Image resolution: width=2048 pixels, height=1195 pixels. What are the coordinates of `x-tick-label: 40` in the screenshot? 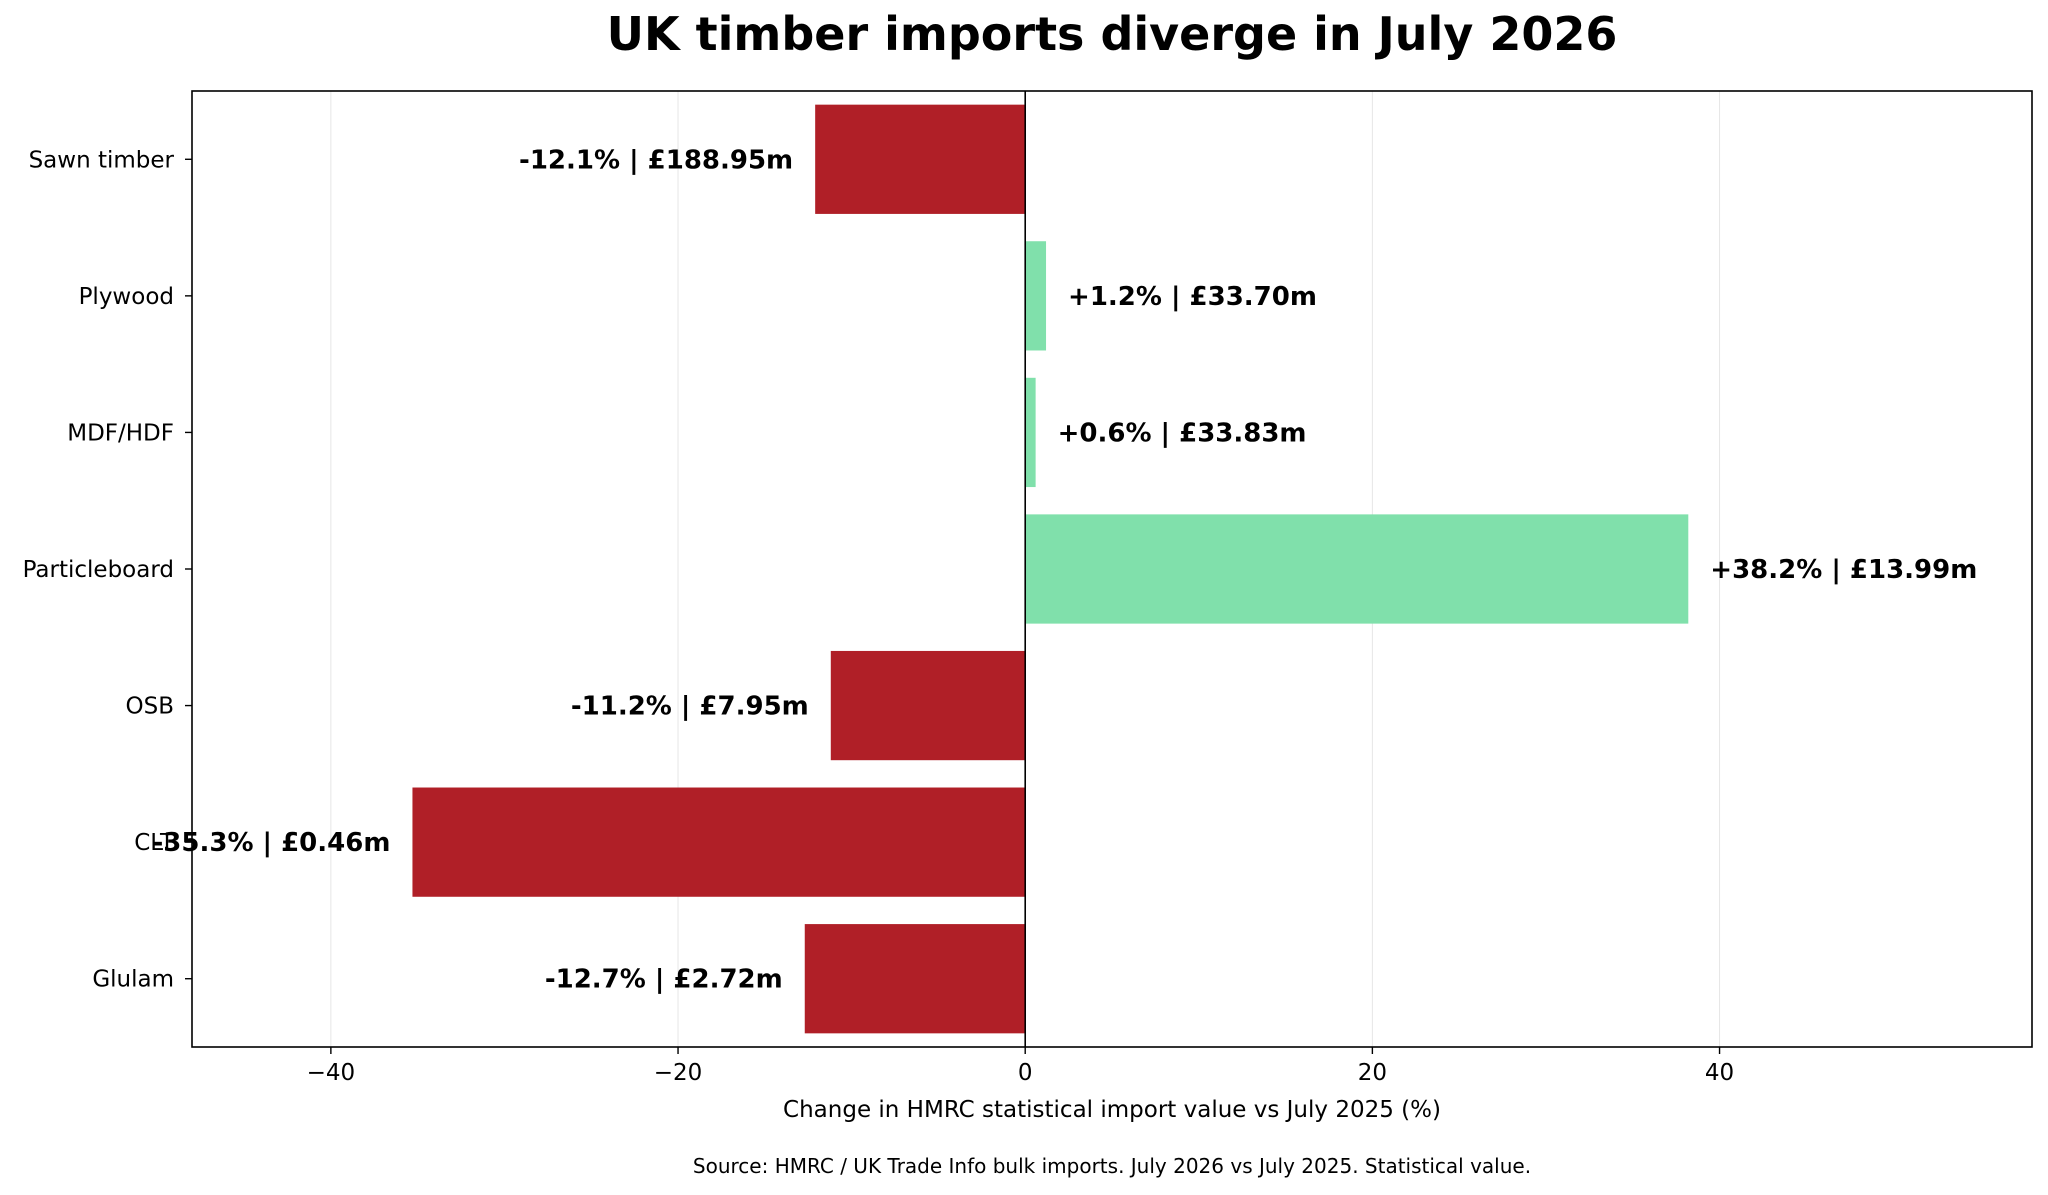 It's located at (1719, 1073).